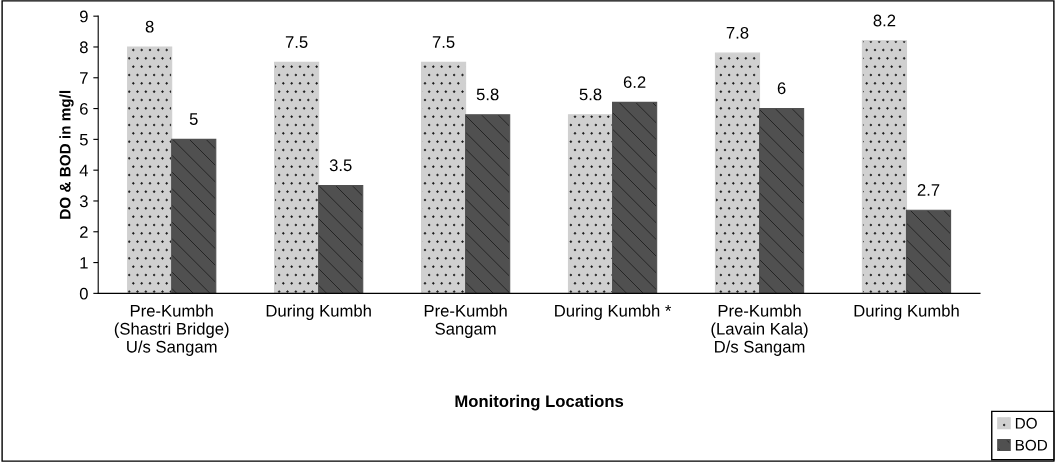 The image size is (1056, 462). Describe the element at coordinates (634, 82) in the screenshot. I see `data-label: 6.2` at that location.